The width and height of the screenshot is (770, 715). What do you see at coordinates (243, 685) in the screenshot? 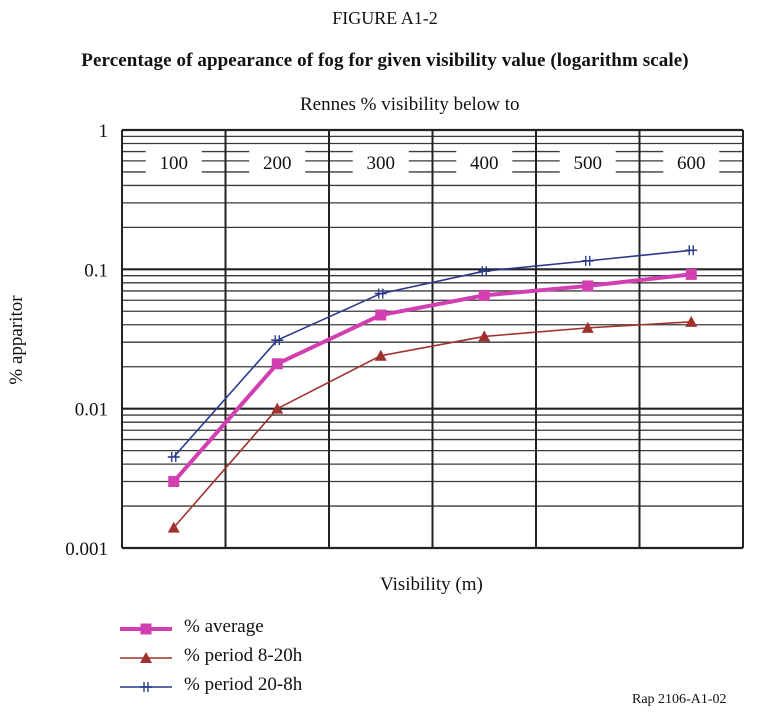
I see `legend-label: % period 20-8h` at bounding box center [243, 685].